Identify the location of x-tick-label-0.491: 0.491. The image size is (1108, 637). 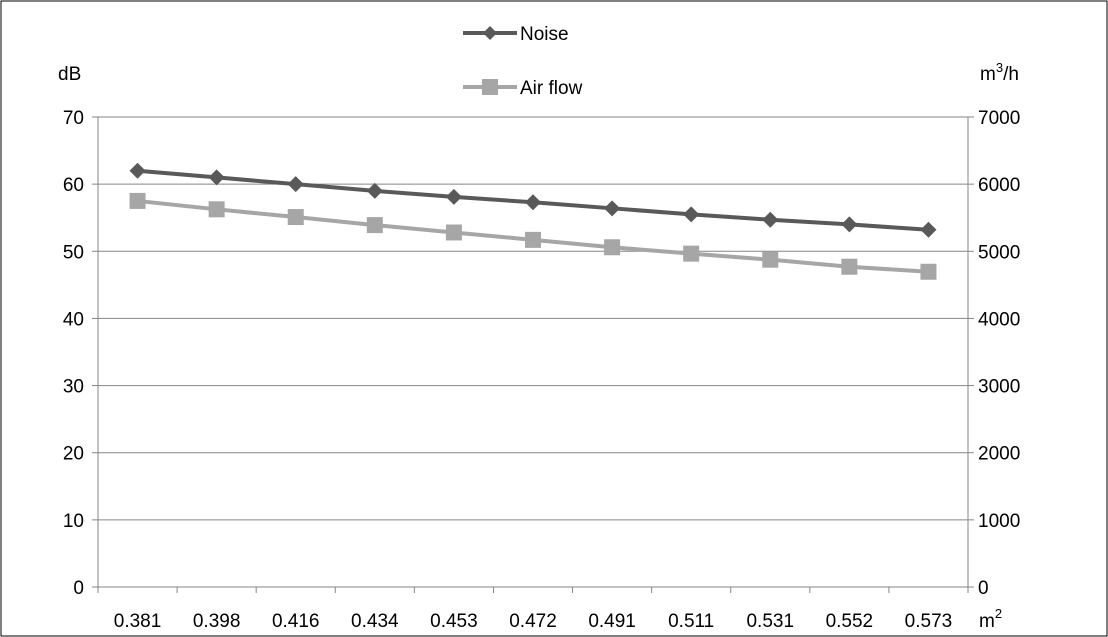
(612, 621).